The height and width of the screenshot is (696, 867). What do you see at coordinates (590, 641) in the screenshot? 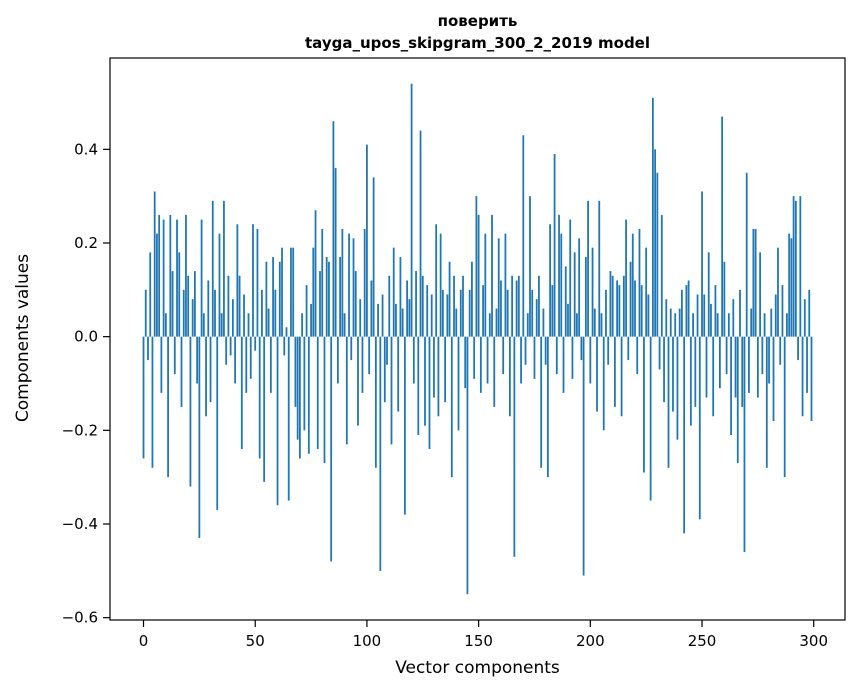
I see `x-tick-label: 200` at bounding box center [590, 641].